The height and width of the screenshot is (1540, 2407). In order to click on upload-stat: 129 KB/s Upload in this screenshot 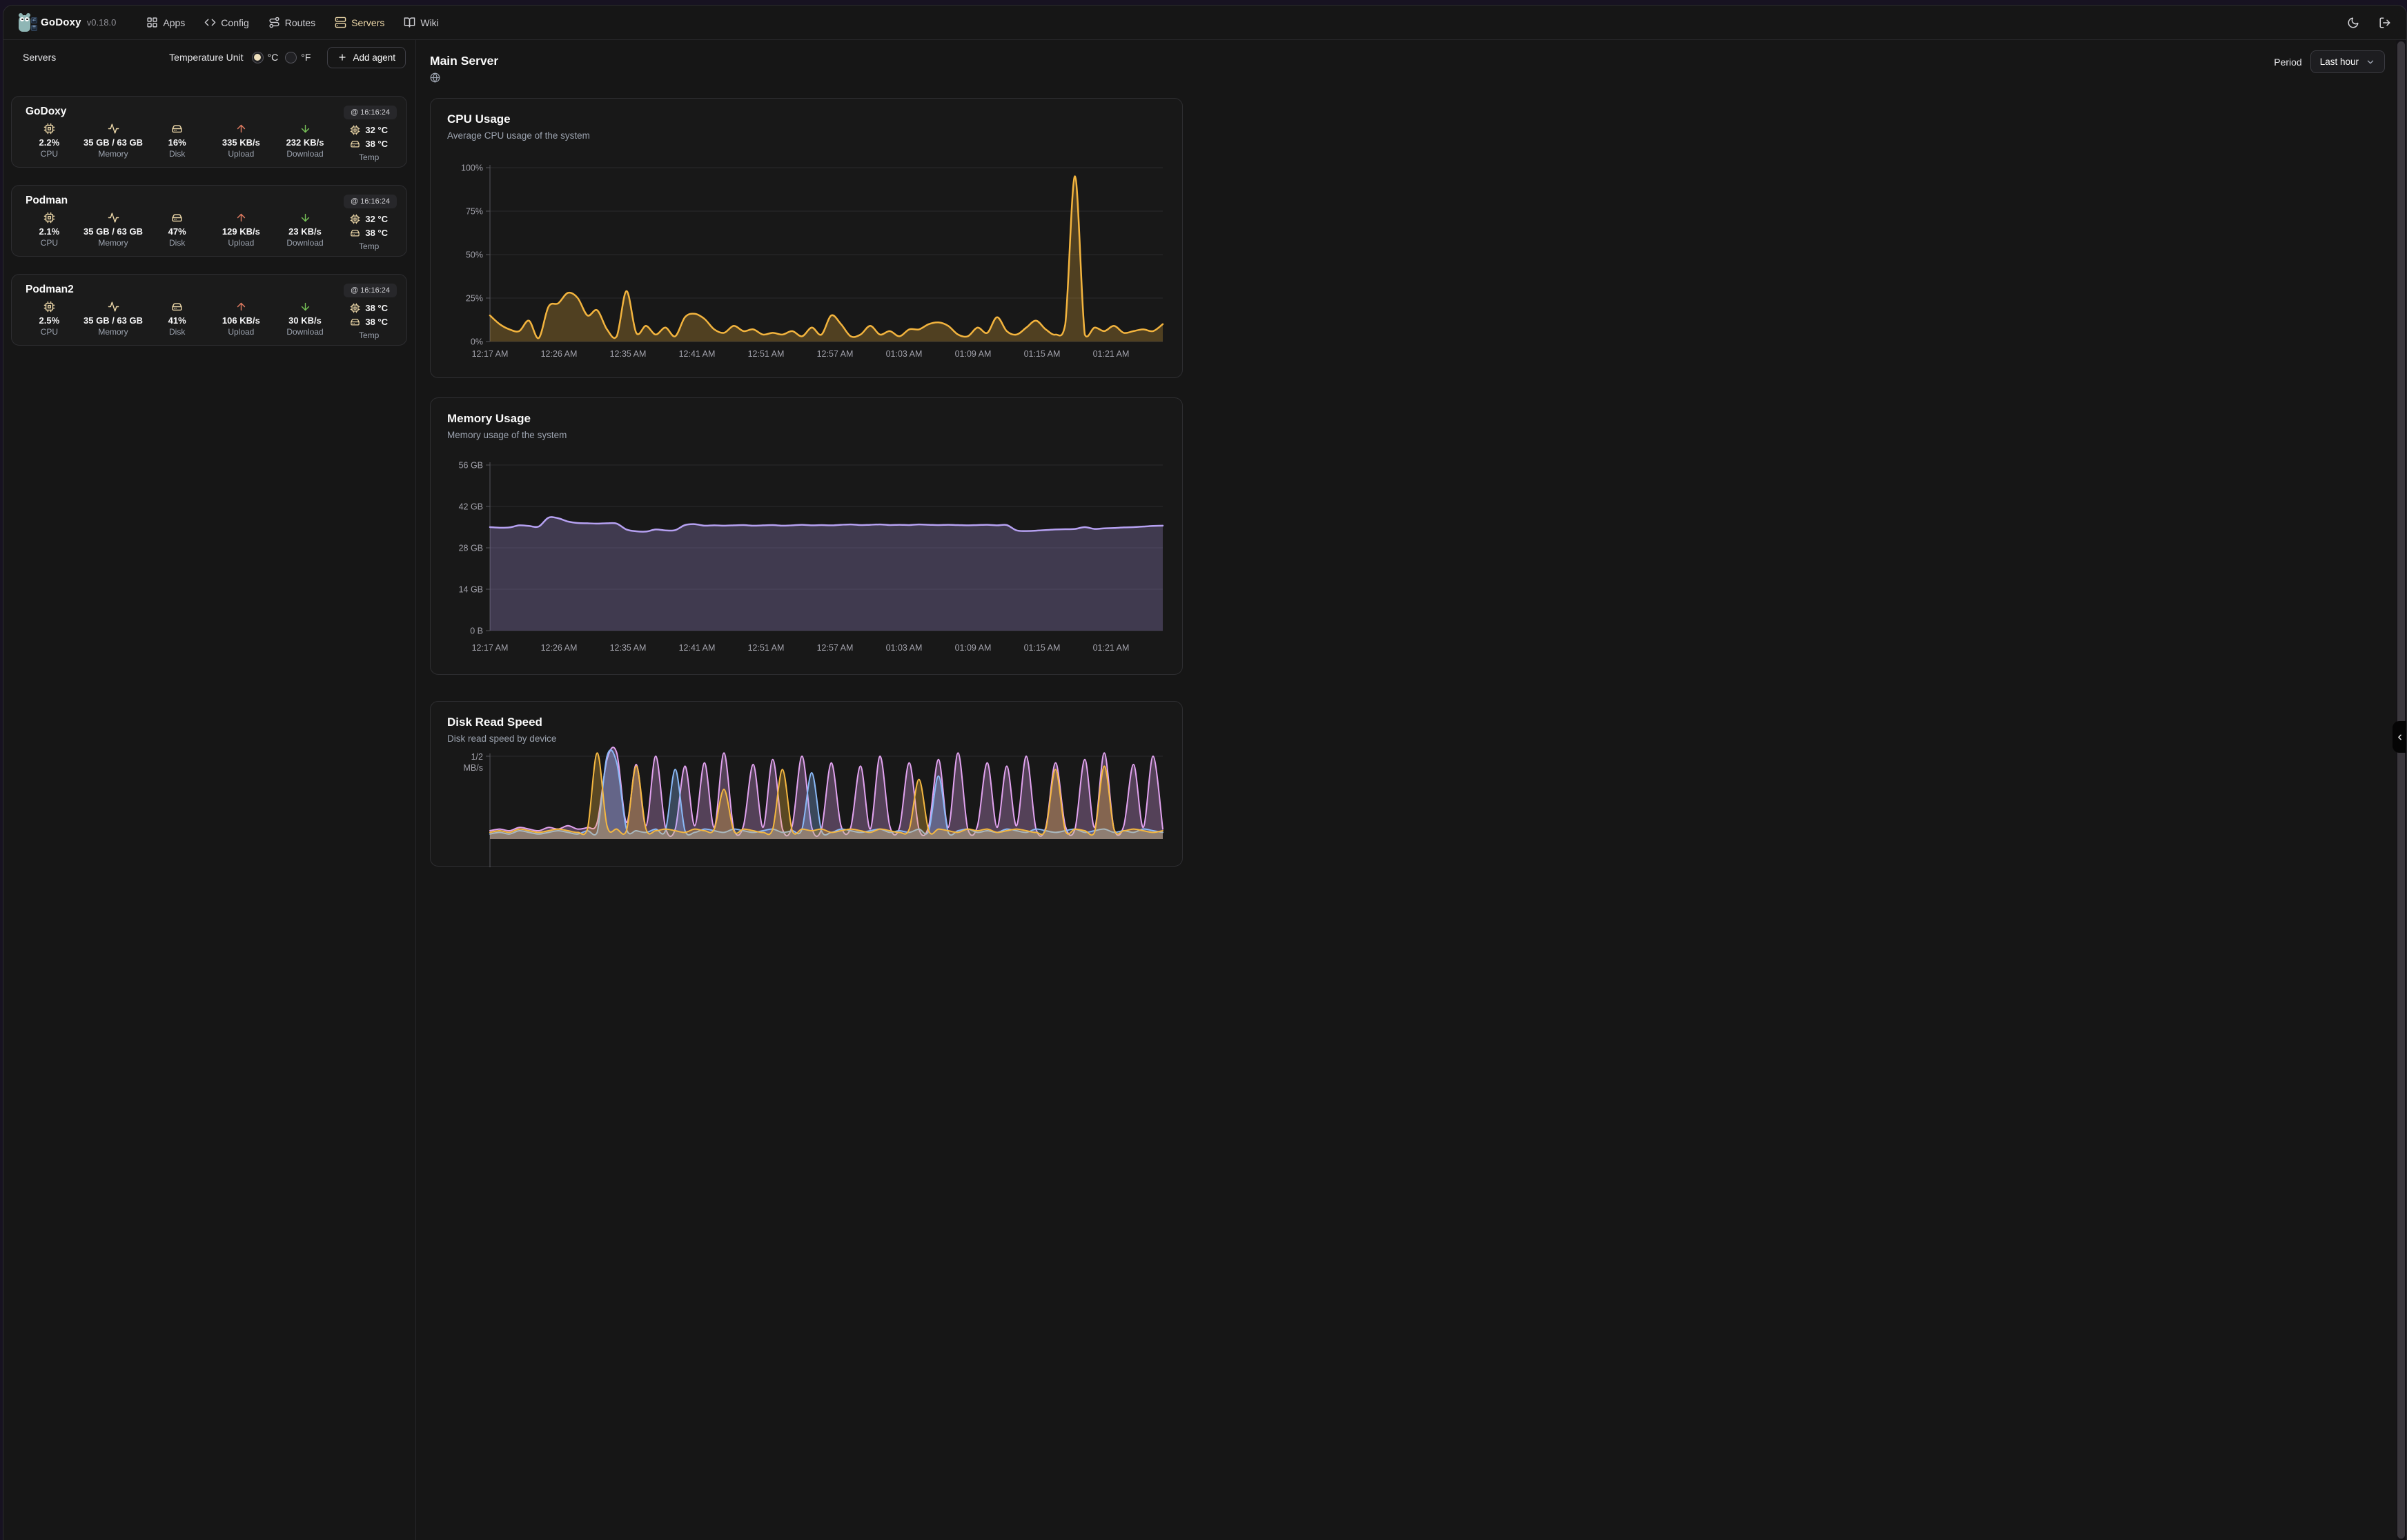, I will do `click(241, 232)`.